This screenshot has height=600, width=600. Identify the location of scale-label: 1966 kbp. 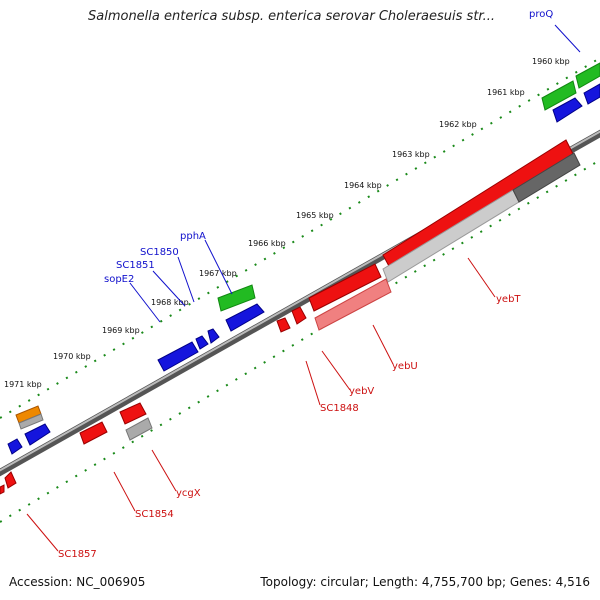
(267, 243).